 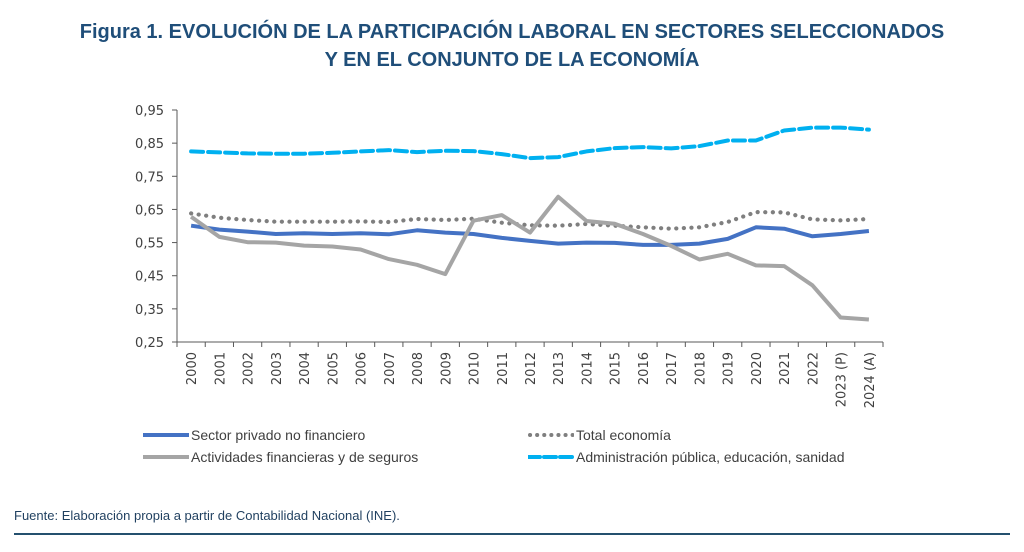 What do you see at coordinates (870, 380) in the screenshot?
I see `x-tick-label: 2024 (A)` at bounding box center [870, 380].